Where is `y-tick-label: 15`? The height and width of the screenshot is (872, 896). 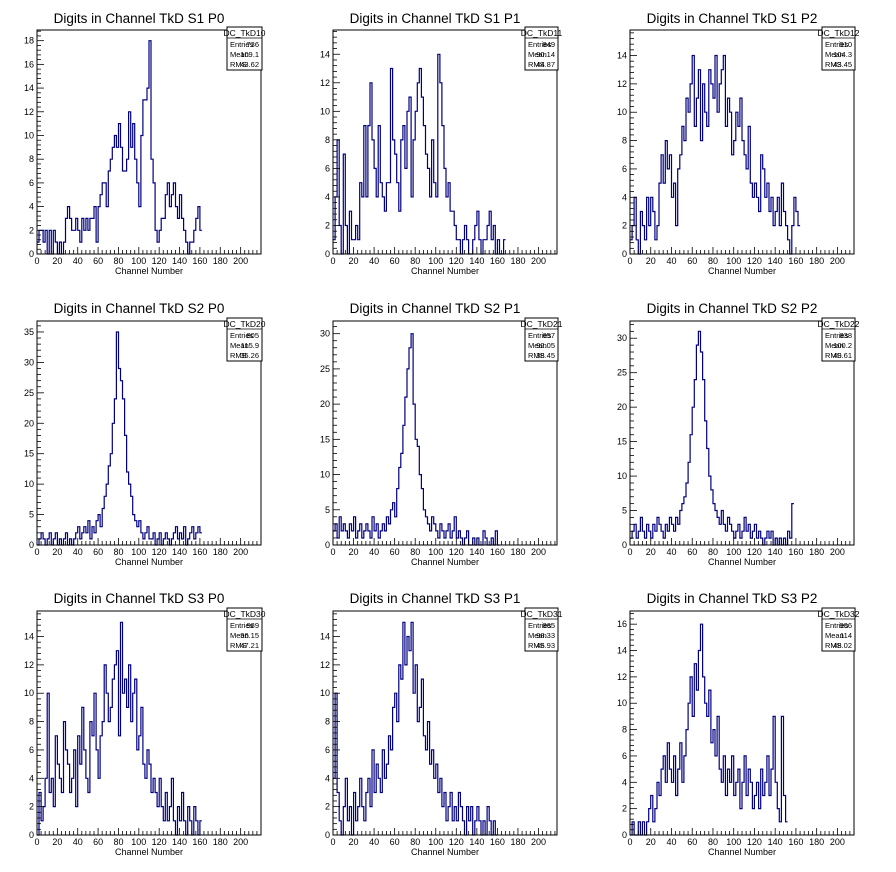 y-tick-label: 15 is located at coordinates (325, 439).